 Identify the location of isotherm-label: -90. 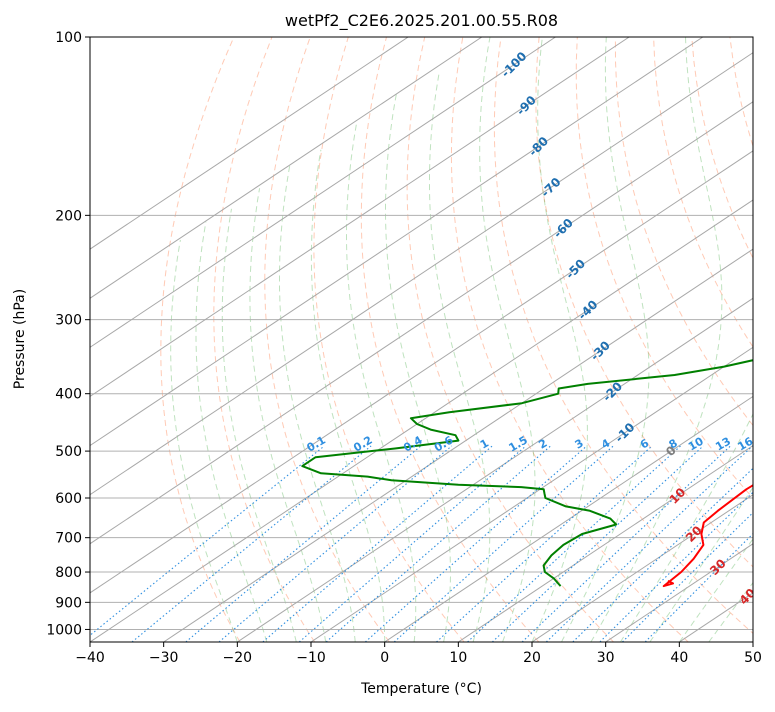
(526, 105).